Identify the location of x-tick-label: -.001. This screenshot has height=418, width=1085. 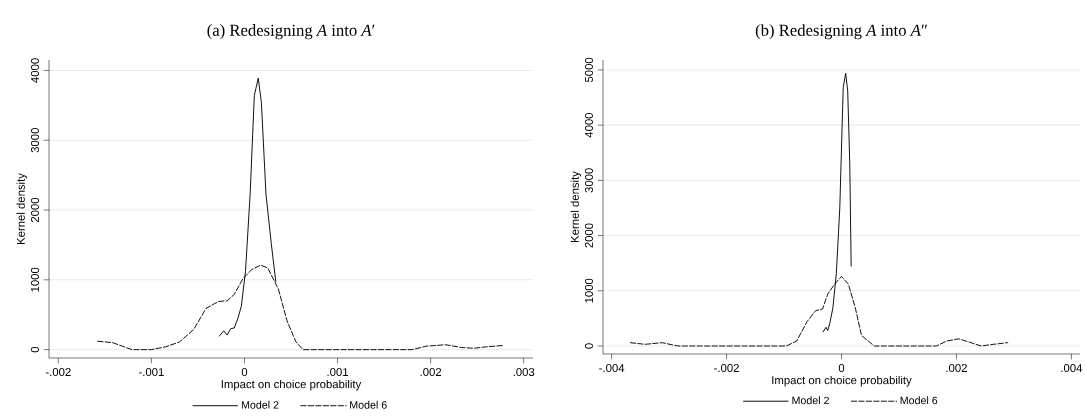
(151, 372).